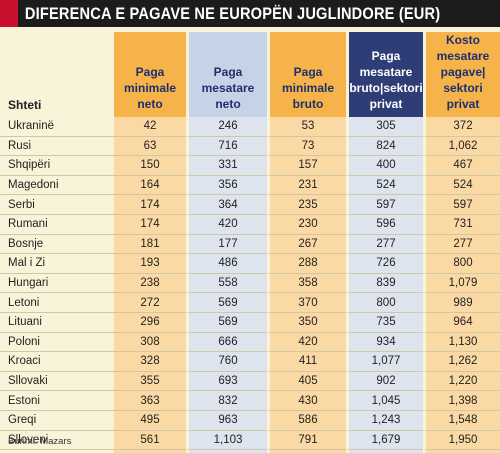 The width and height of the screenshot is (500, 453). What do you see at coordinates (306, 303) in the screenshot?
I see `value-cell: 370` at bounding box center [306, 303].